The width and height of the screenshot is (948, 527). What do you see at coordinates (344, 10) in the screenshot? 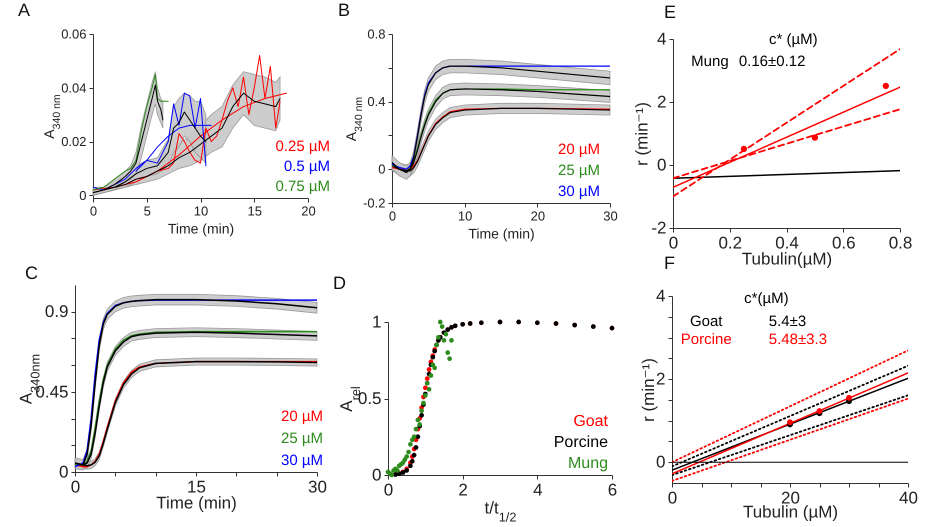
I see `chart-title: B` at bounding box center [344, 10].